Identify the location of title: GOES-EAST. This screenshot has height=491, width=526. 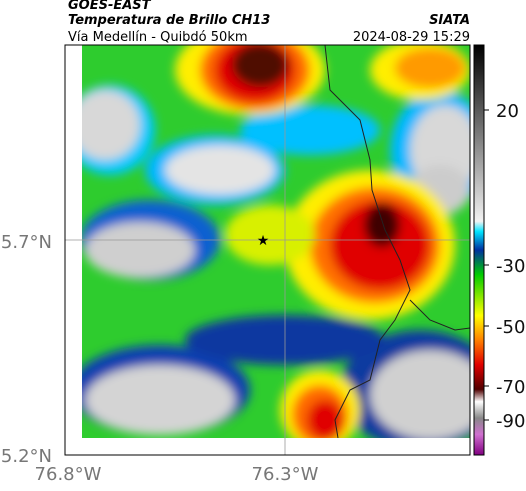
(110, 6).